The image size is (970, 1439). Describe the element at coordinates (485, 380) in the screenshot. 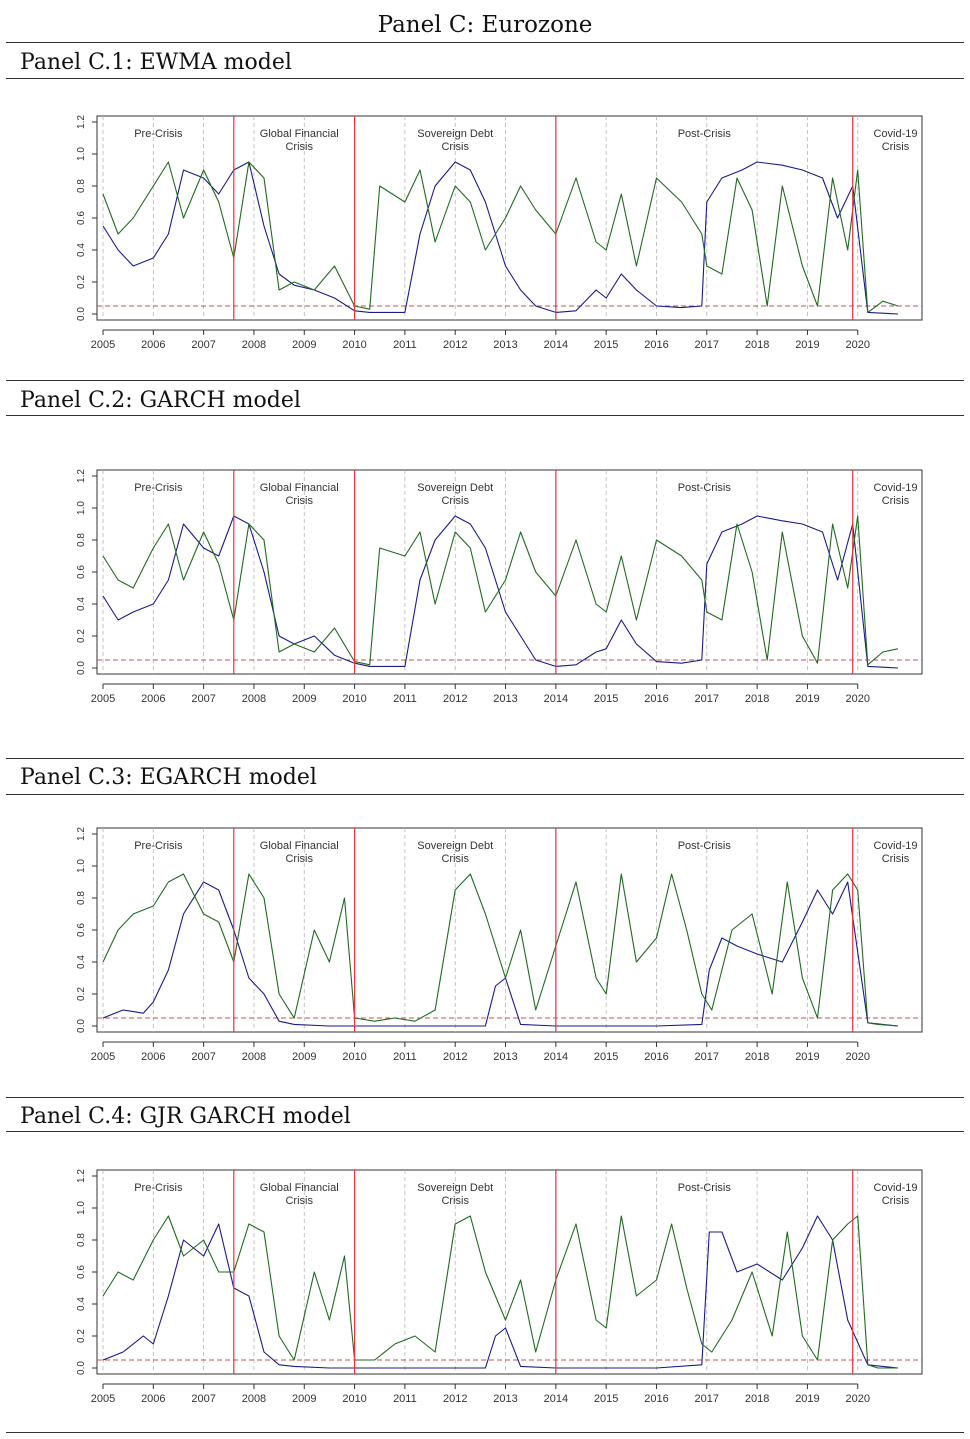

I see `section-rule-c2` at that location.